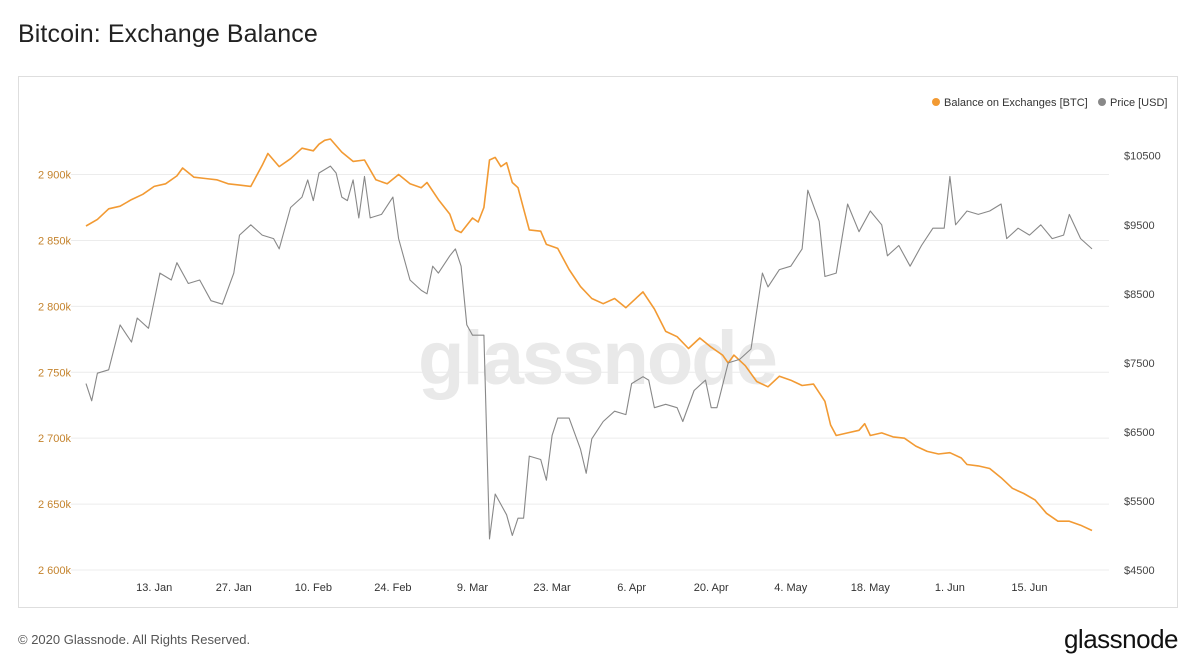 This screenshot has height=670, width=1200. What do you see at coordinates (392, 588) in the screenshot?
I see `x-tick-label: 24. Feb` at bounding box center [392, 588].